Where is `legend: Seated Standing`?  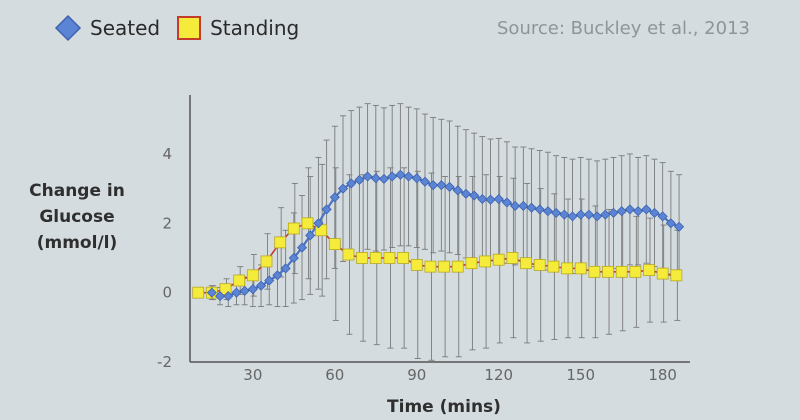 legend: Seated Standing is located at coordinates (184, 28).